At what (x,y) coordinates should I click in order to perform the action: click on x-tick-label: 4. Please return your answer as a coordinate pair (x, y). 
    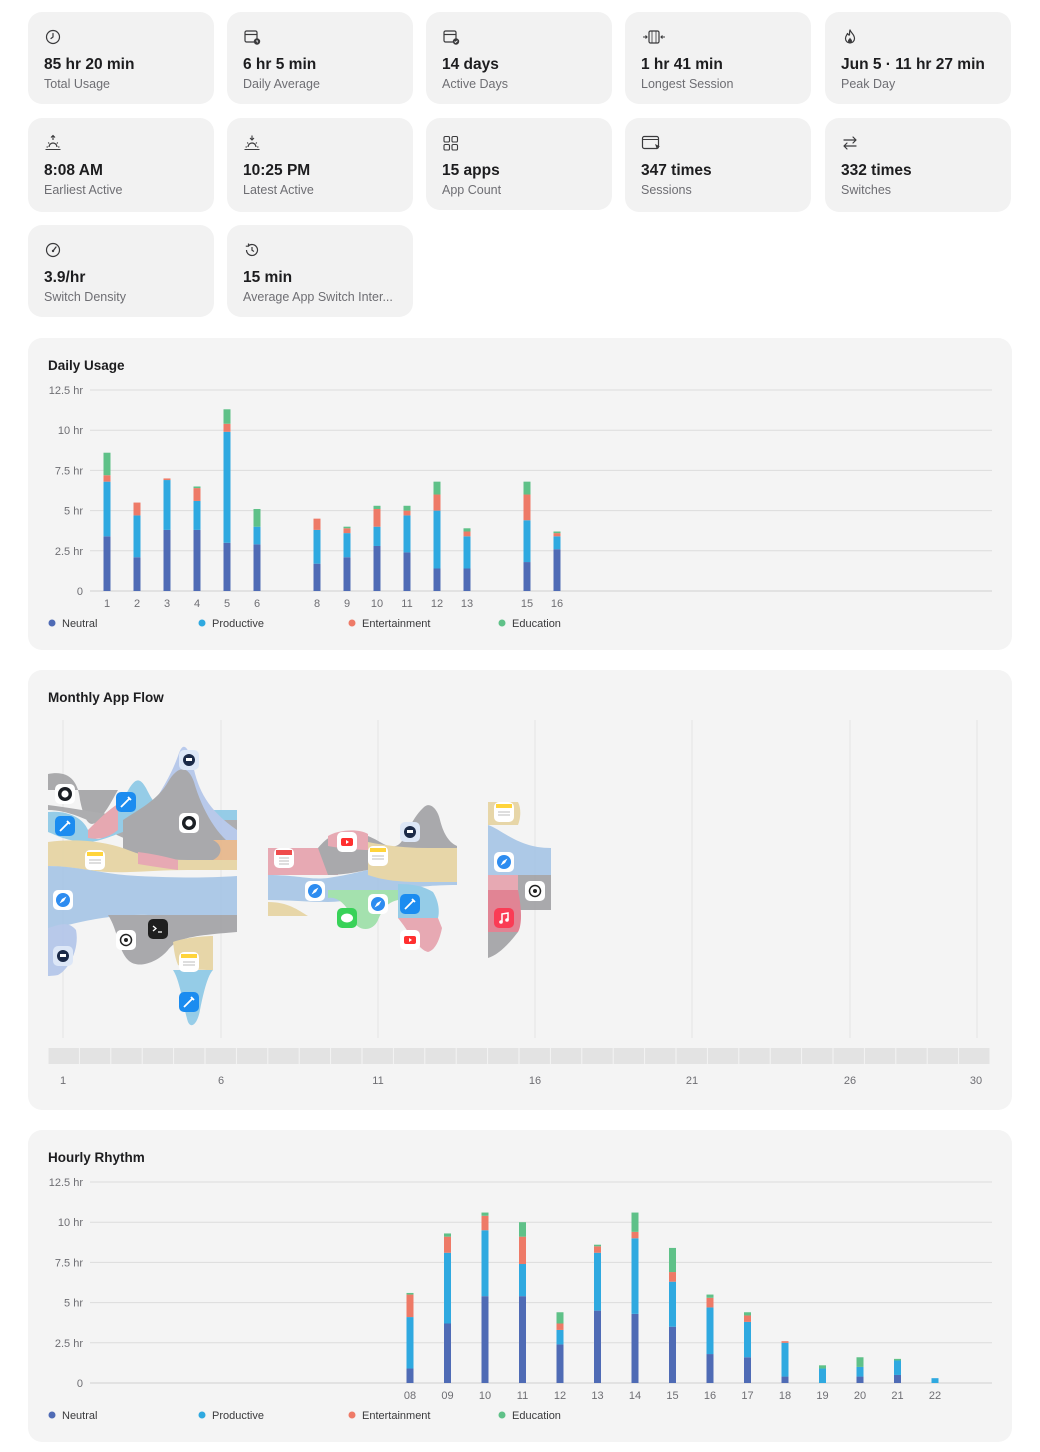
    Looking at the image, I should click on (197, 604).